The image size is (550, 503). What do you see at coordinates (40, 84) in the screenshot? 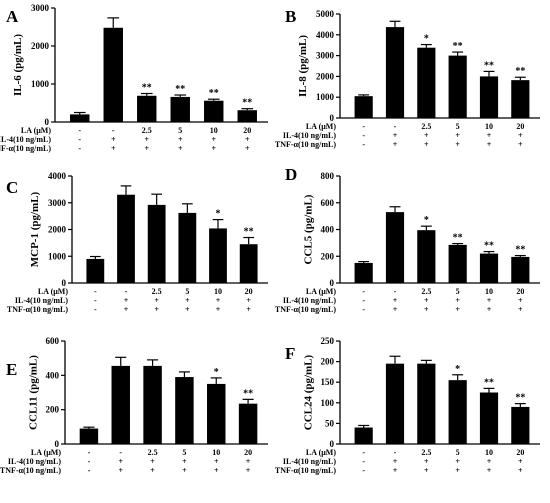
I see `y-tick-label: 1000` at bounding box center [40, 84].